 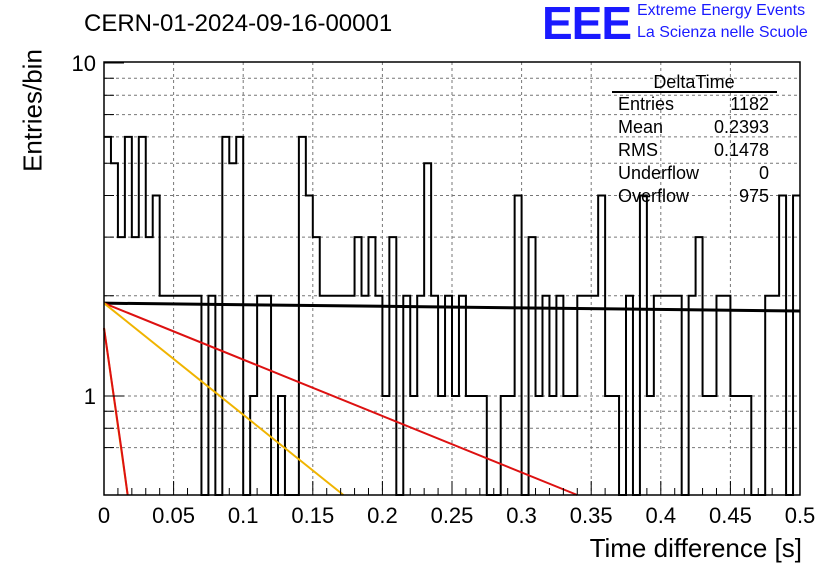 What do you see at coordinates (84, 63) in the screenshot?
I see `y-tick-label: 10` at bounding box center [84, 63].